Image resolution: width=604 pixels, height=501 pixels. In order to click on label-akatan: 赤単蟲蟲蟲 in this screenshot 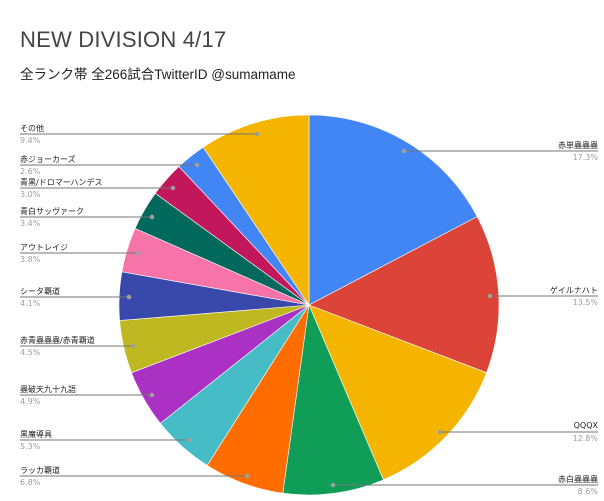, I will do `click(578, 145)`.